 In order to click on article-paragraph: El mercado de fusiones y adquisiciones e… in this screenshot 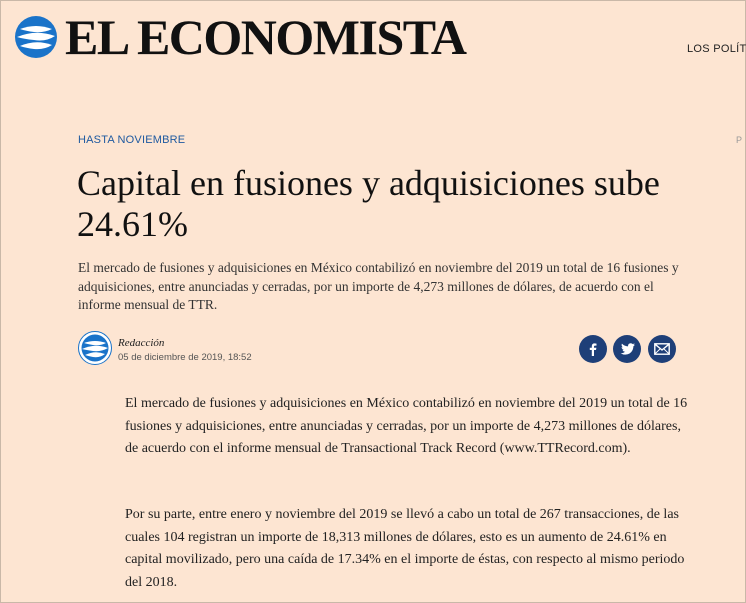, I will do `click(406, 426)`.